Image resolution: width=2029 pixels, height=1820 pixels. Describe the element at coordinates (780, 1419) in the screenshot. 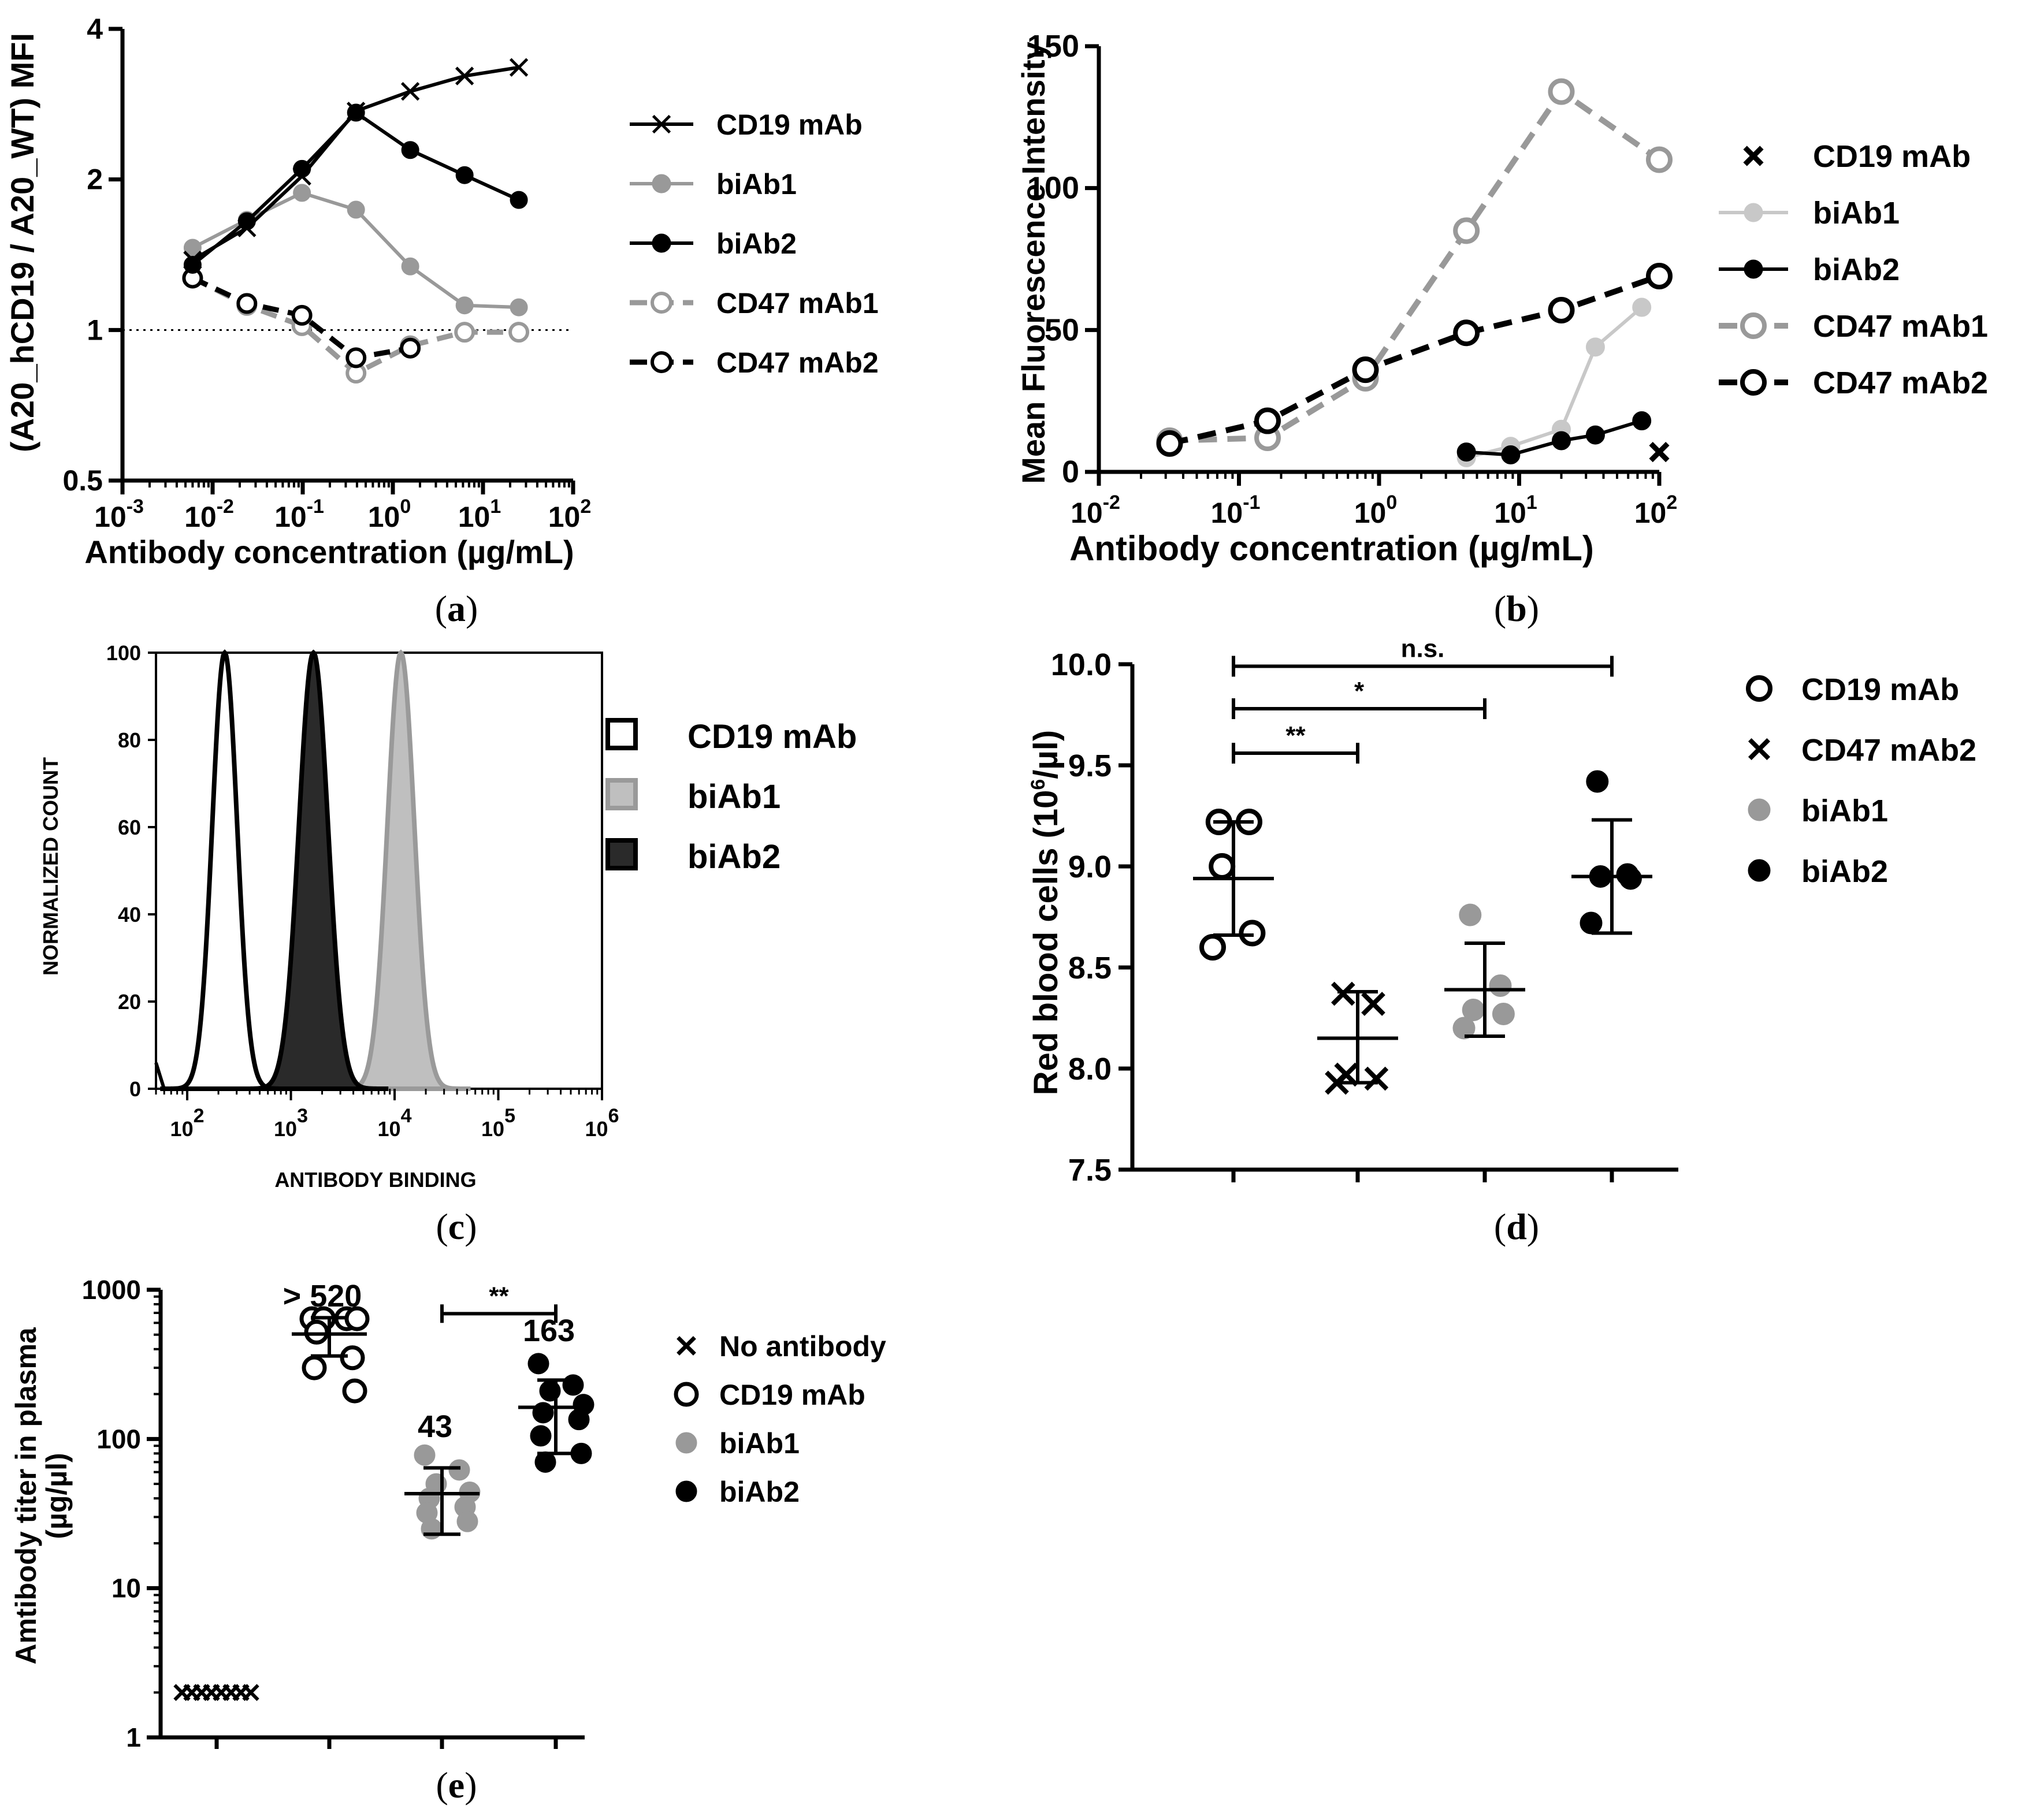

I see `panel-e-legend: No antibody CD19 mAb biAb1 biAb2` at that location.